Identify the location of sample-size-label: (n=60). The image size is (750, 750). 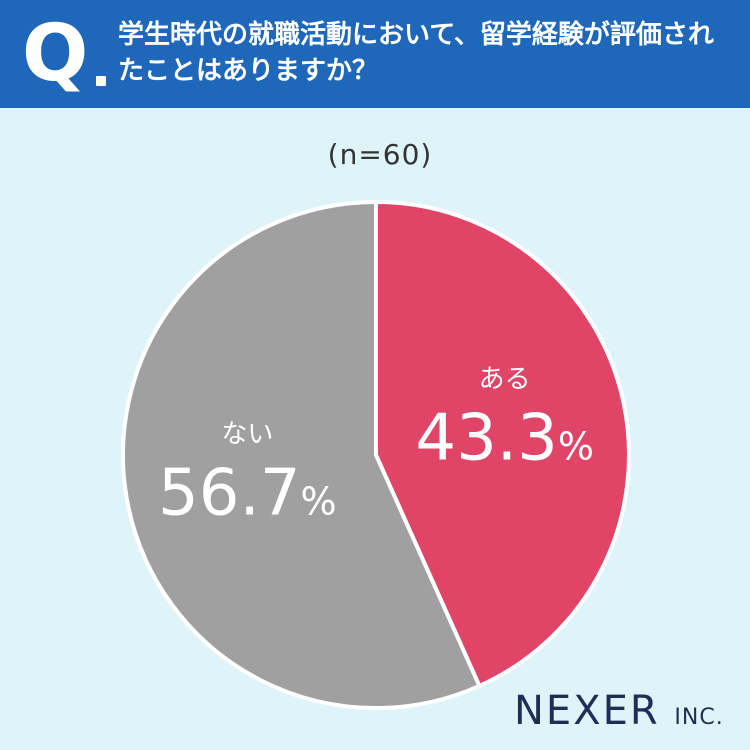
(380, 154).